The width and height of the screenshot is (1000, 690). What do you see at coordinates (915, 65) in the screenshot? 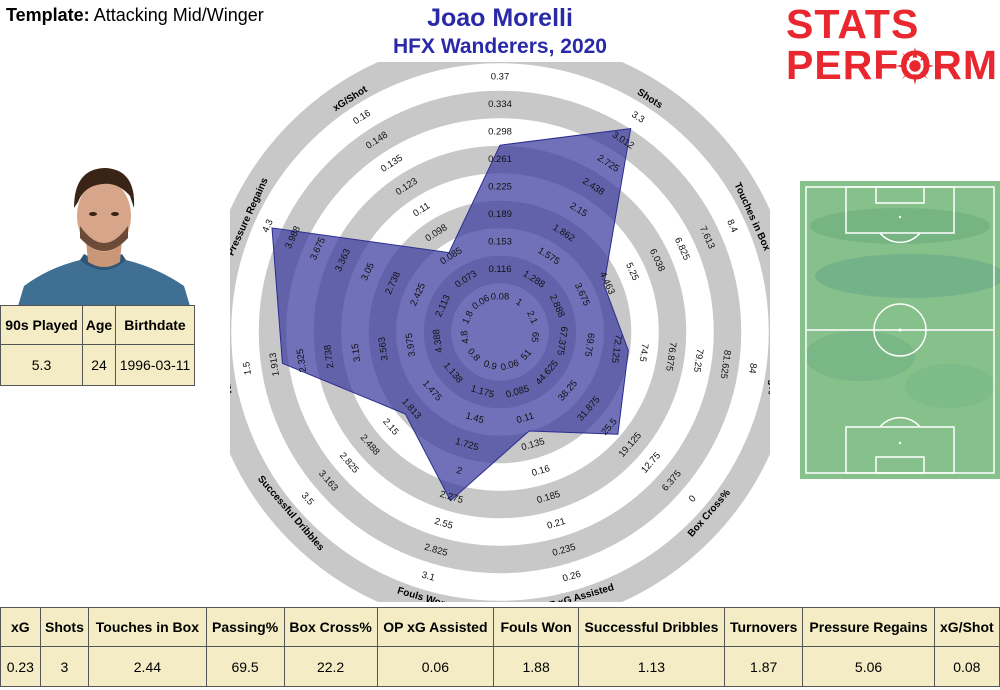
I see `logo-sun-icon: O` at bounding box center [915, 65].